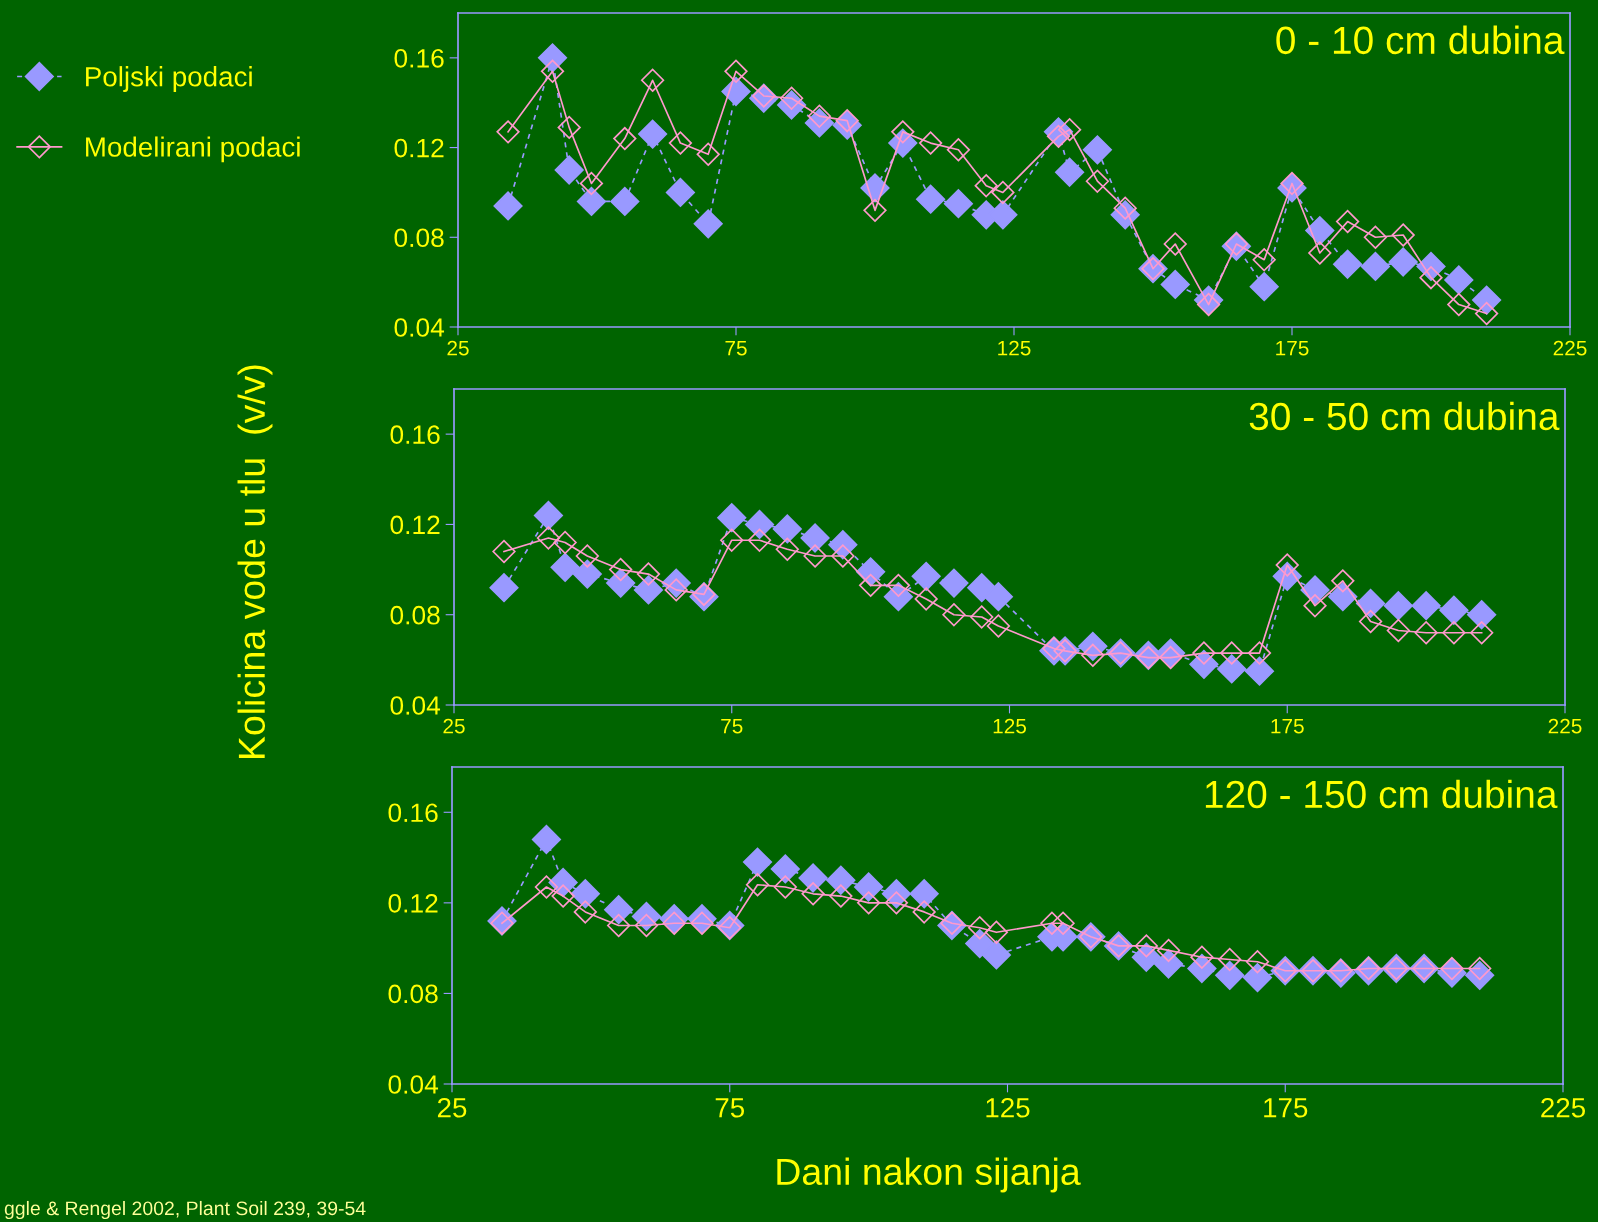 The width and height of the screenshot is (1598, 1222). I want to click on y-axis-title: Kolicina vode u tlu (v/v), so click(255, 562).